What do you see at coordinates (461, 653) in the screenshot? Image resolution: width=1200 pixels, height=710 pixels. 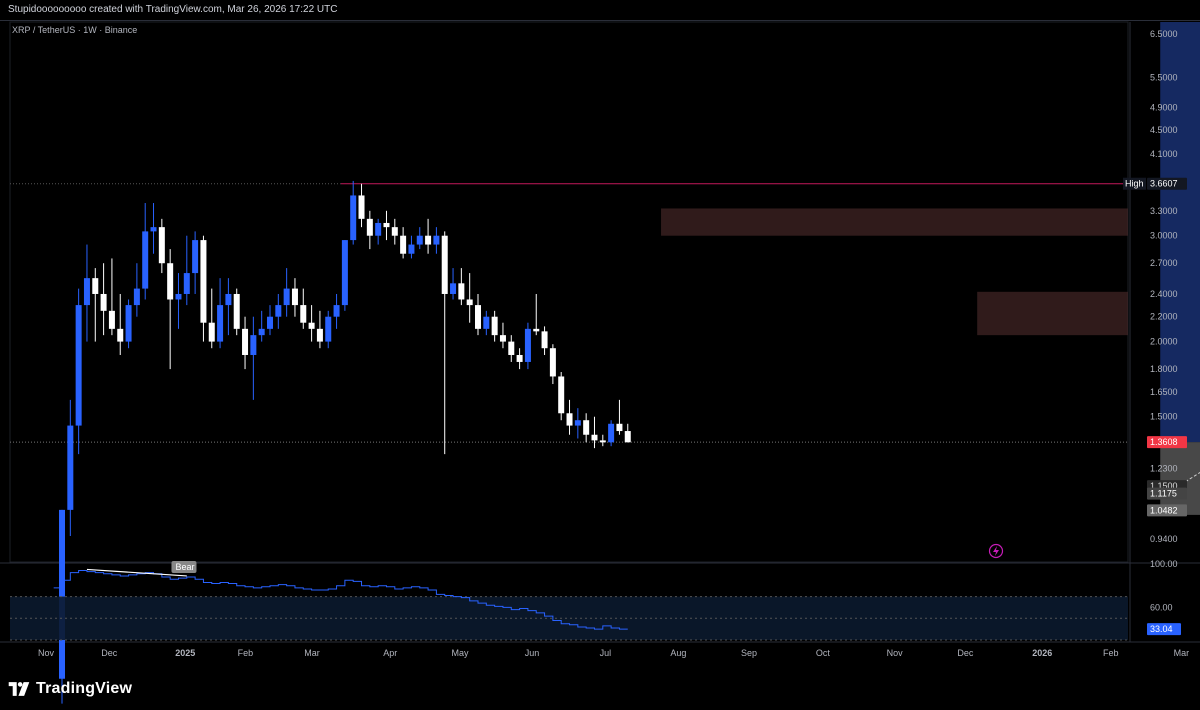 I see `time-tick-label: May` at bounding box center [461, 653].